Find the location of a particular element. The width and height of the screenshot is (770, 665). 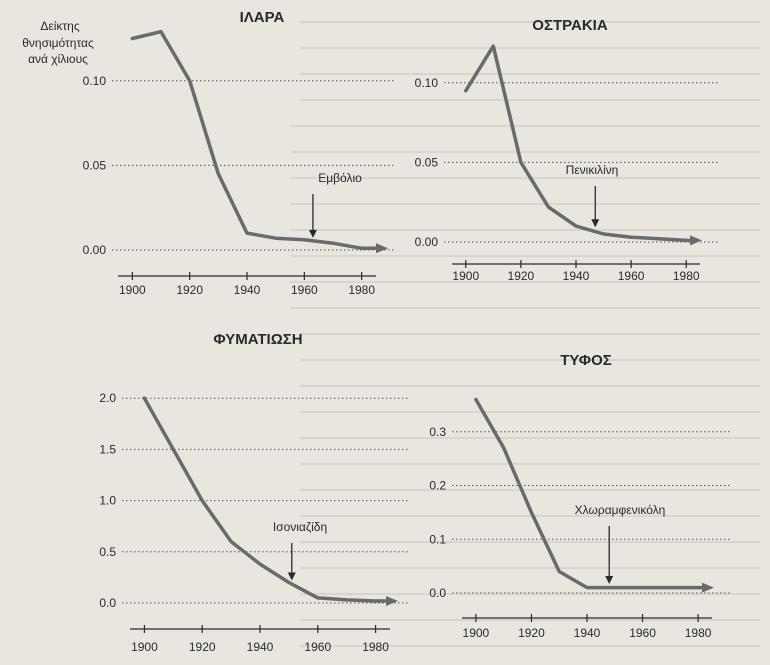

chart-title: ΤΥΦΟΣ is located at coordinates (586, 360).